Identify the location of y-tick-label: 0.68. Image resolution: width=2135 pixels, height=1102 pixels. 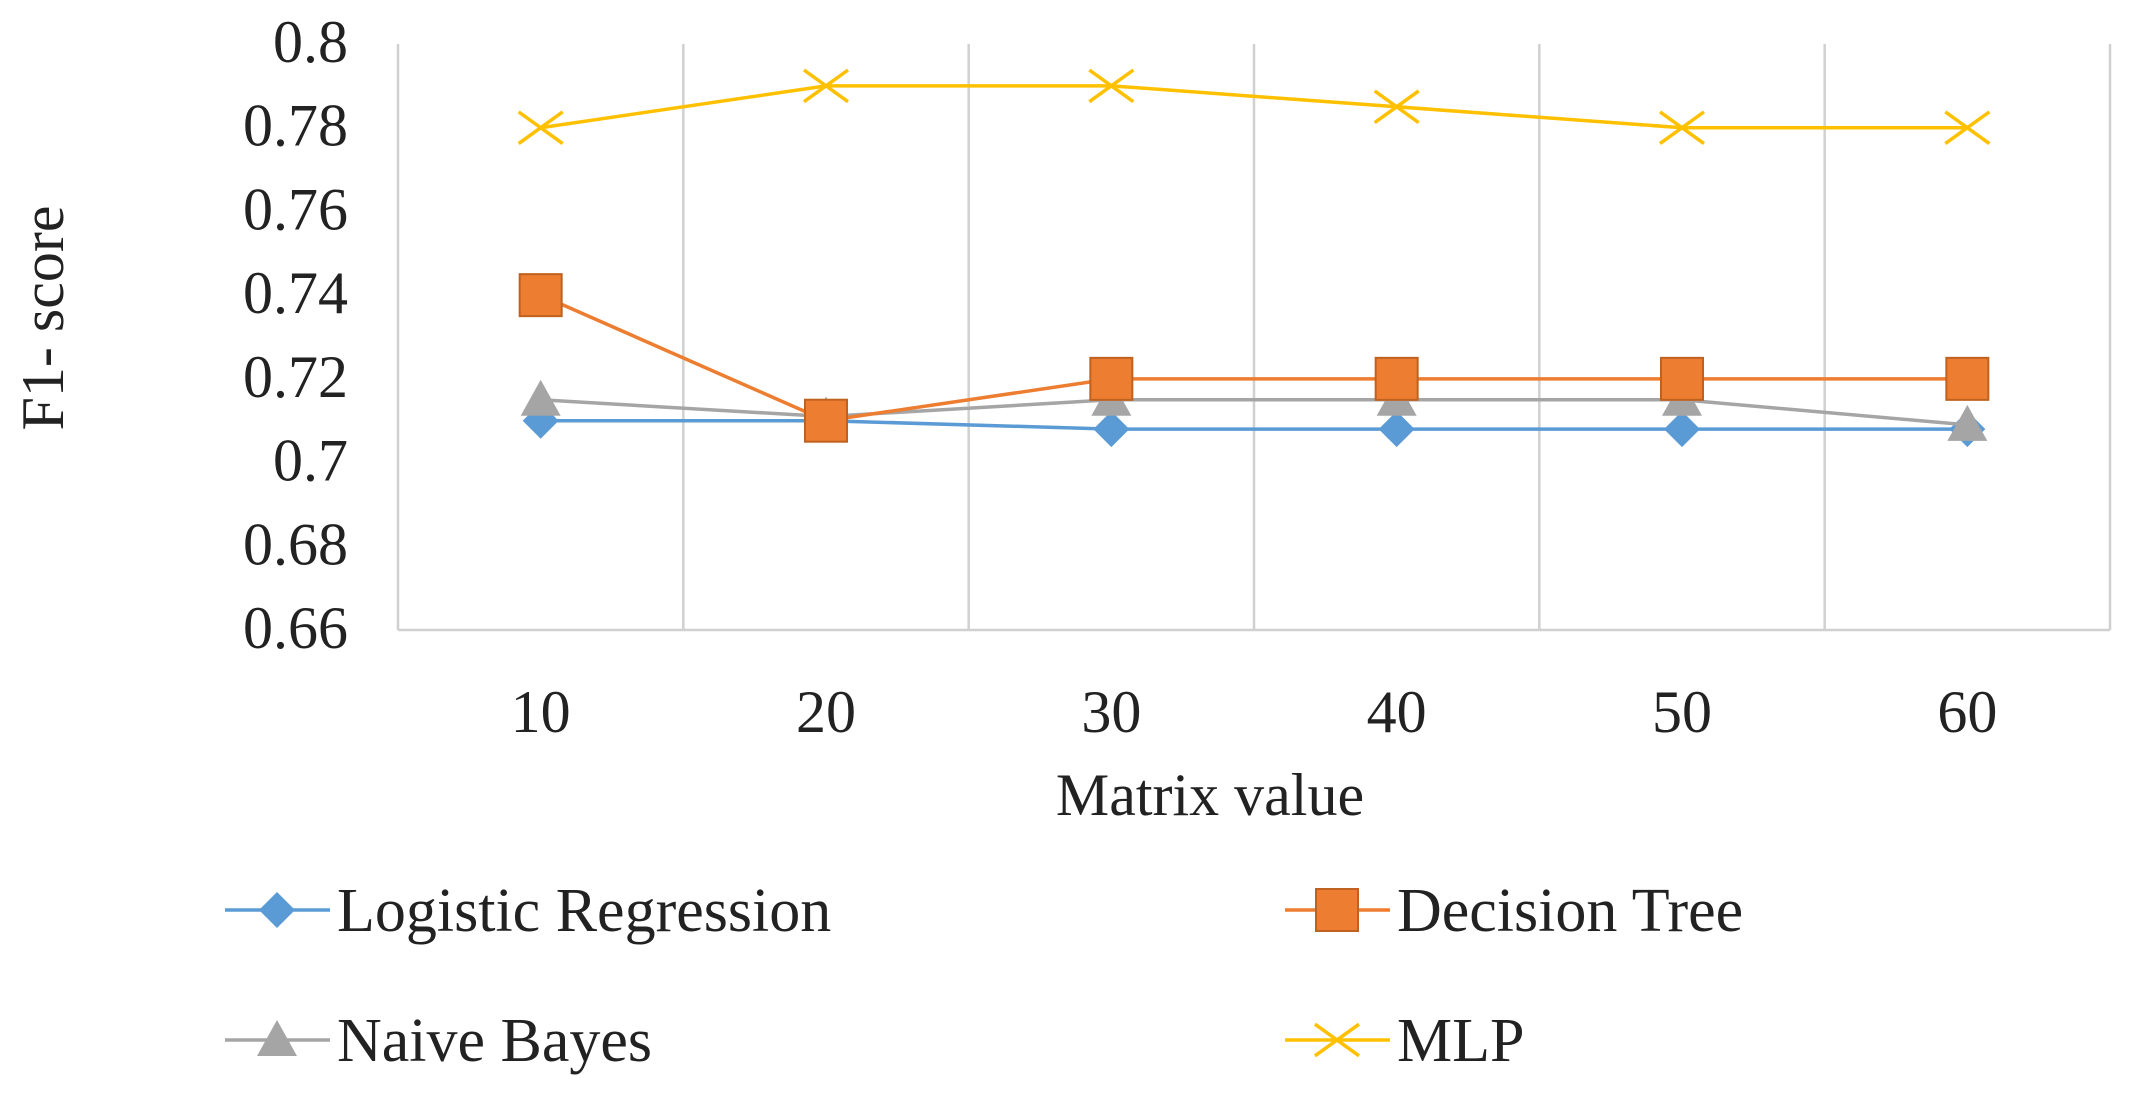
(295, 544).